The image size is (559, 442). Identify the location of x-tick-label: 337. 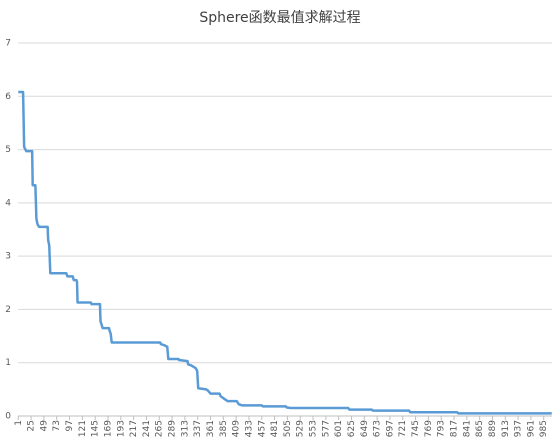
(198, 428).